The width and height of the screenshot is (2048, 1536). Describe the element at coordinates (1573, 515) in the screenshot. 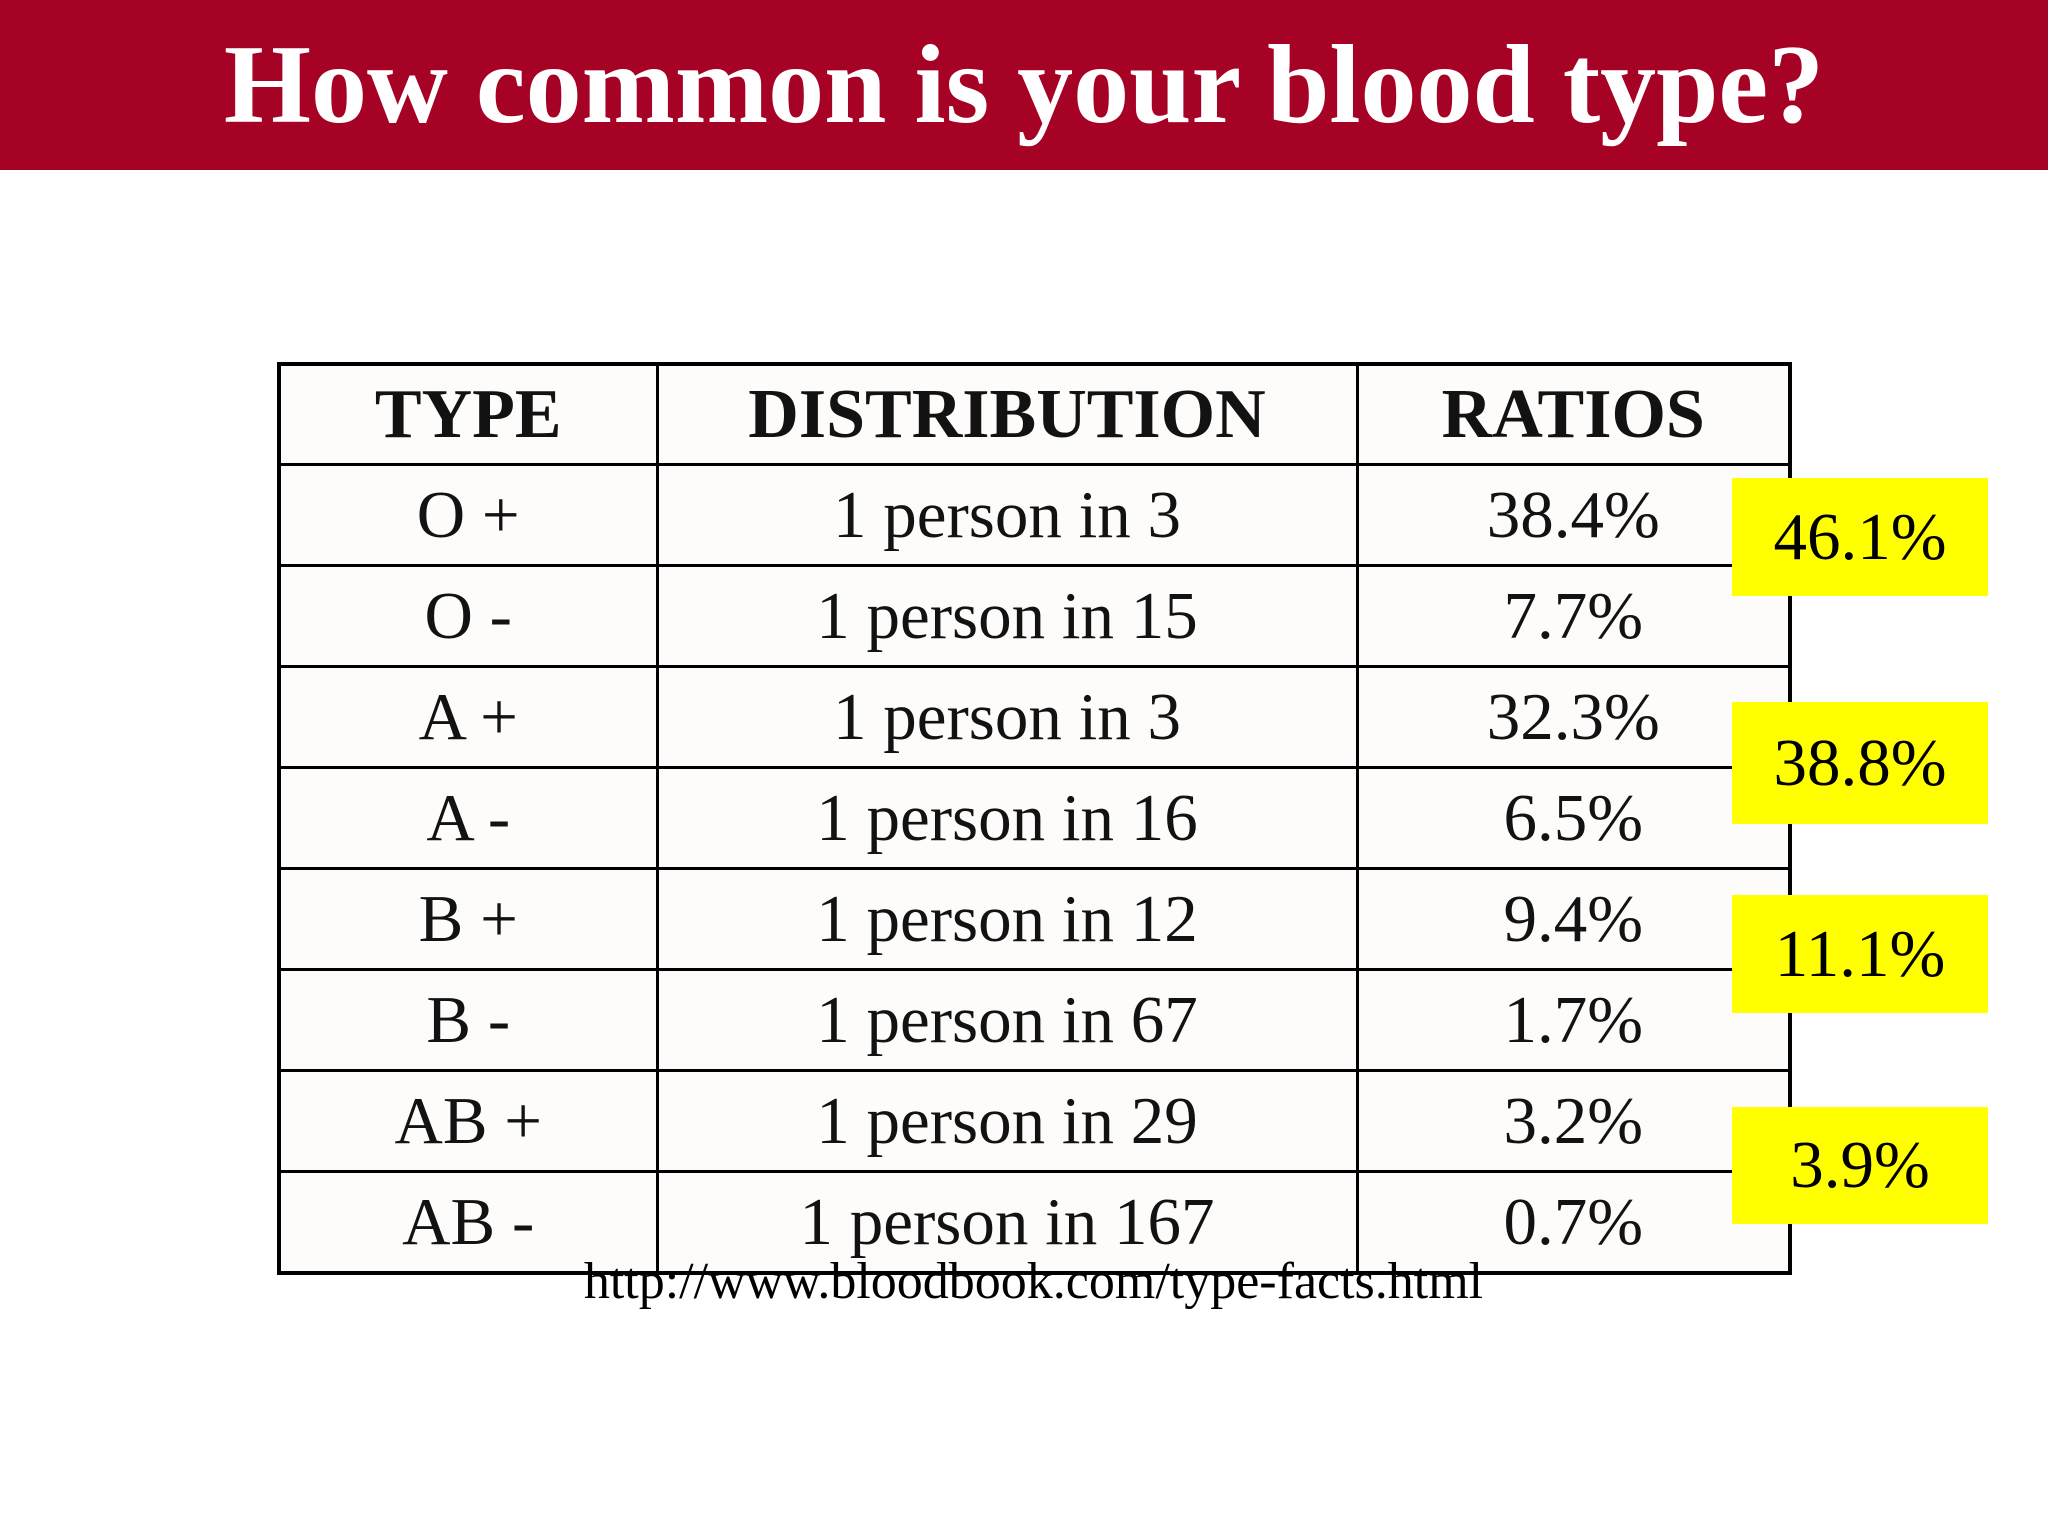

I see `cell-ratio: 38.4%` at that location.